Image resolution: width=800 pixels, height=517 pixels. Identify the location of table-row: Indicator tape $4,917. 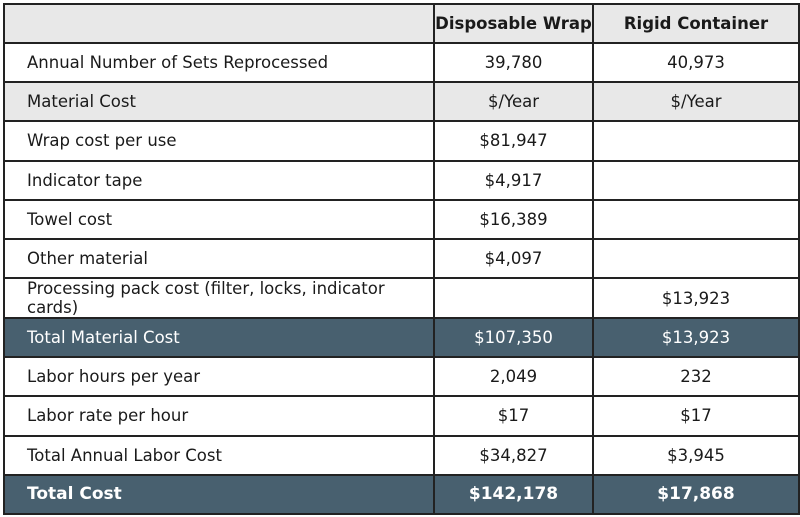
(401, 180).